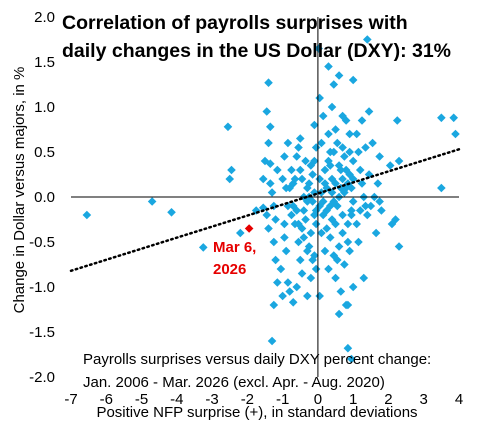 The height and width of the screenshot is (432, 481). Describe the element at coordinates (44, 17) in the screenshot. I see `y-tick-label: 2.0` at that location.